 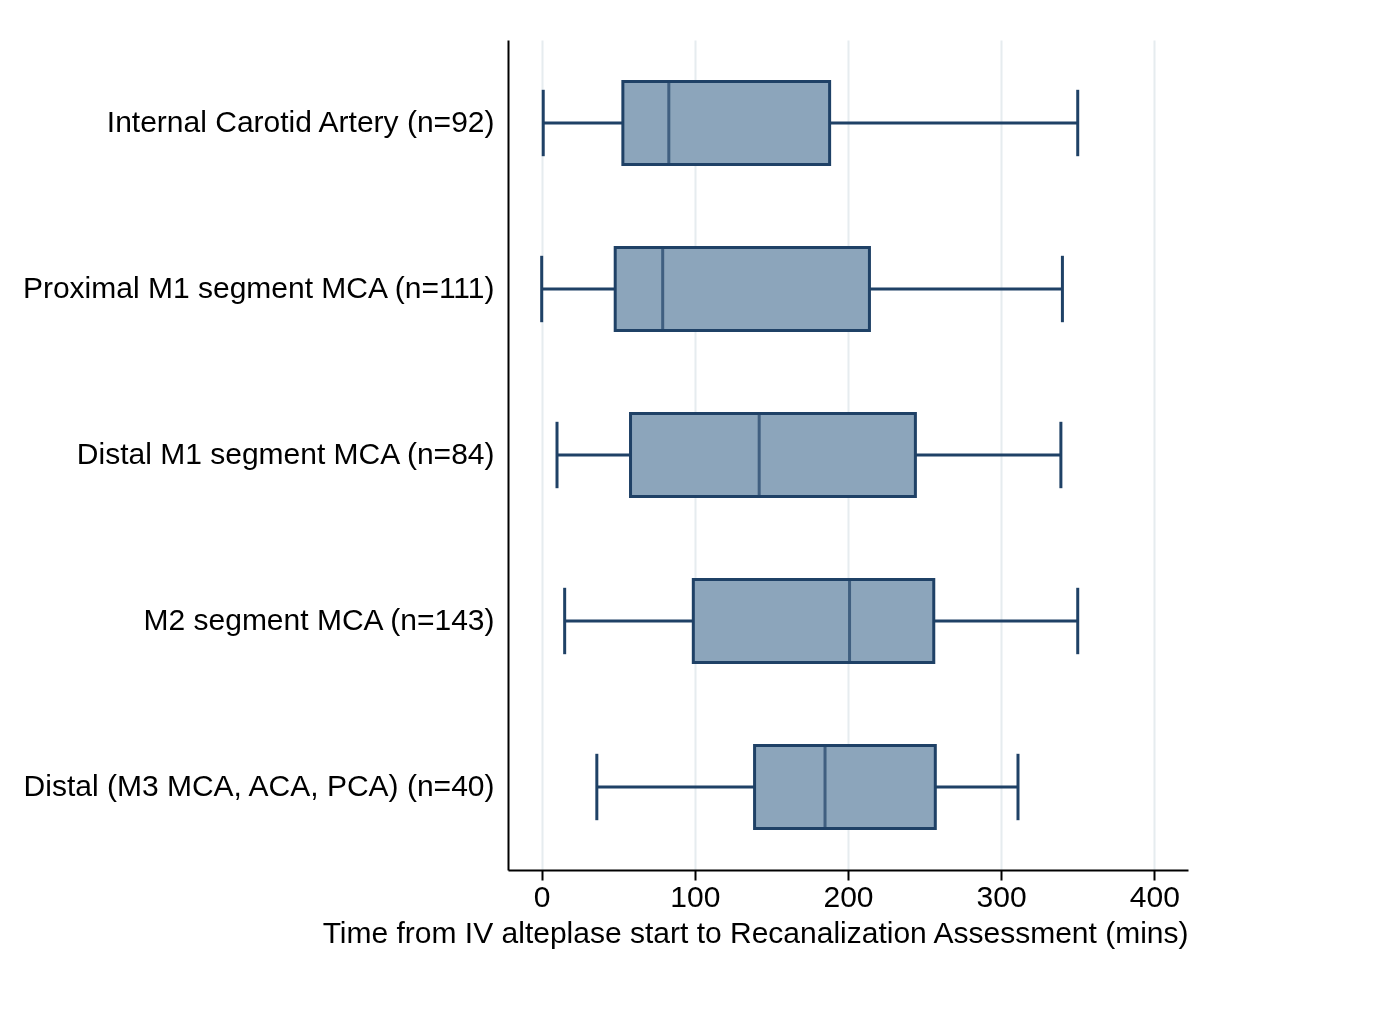 What do you see at coordinates (258, 287) in the screenshot?
I see `y-tick-label: Proximal M1 segment MCA (n=111)` at bounding box center [258, 287].